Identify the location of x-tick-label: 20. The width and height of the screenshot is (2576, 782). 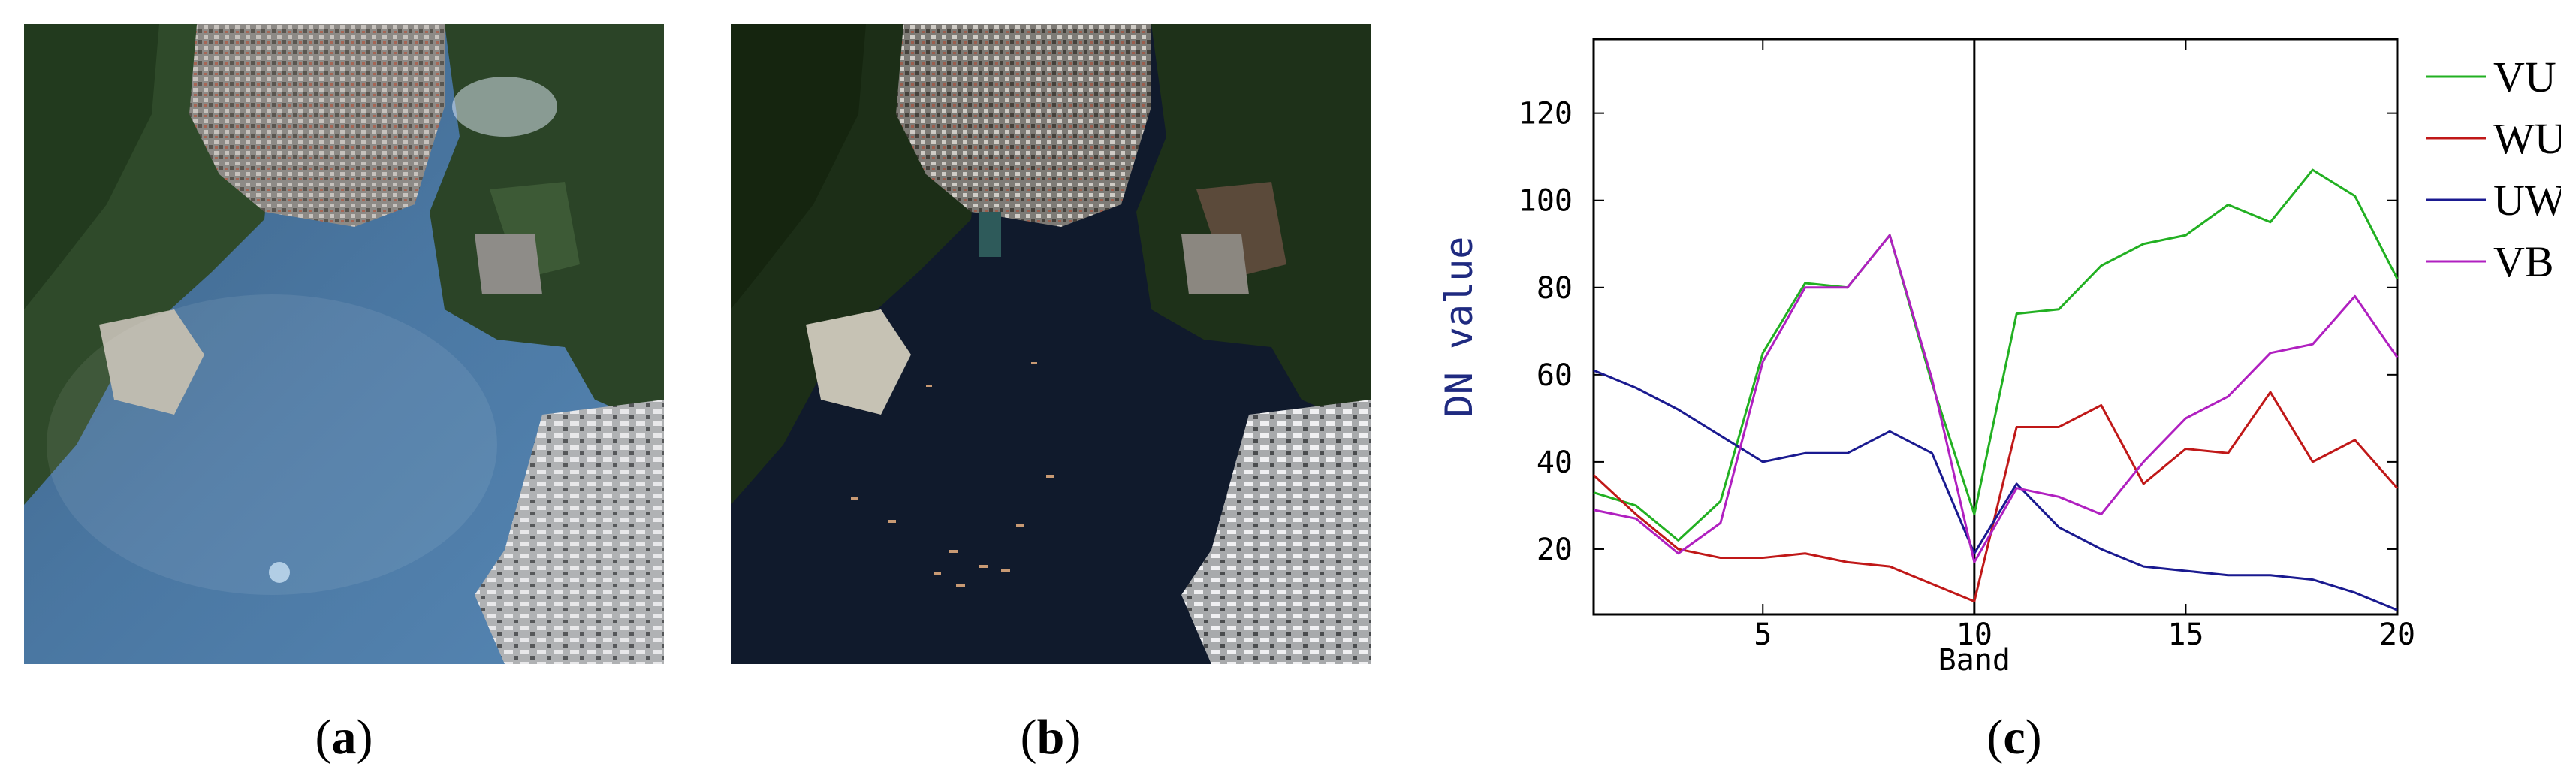
(2397, 634).